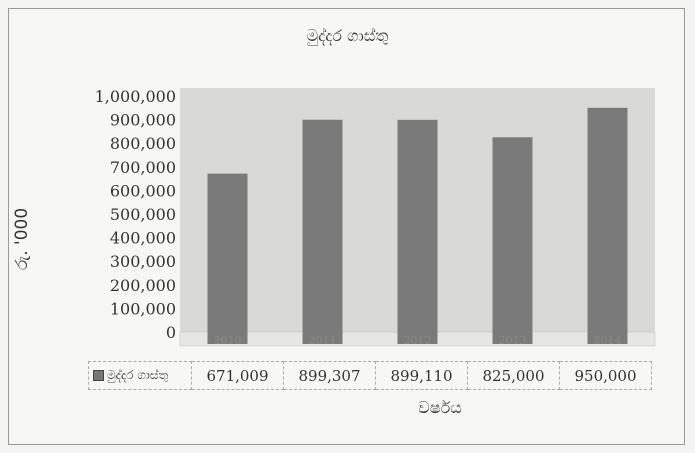  I want to click on data-table-cell: 899,307, so click(330, 375).